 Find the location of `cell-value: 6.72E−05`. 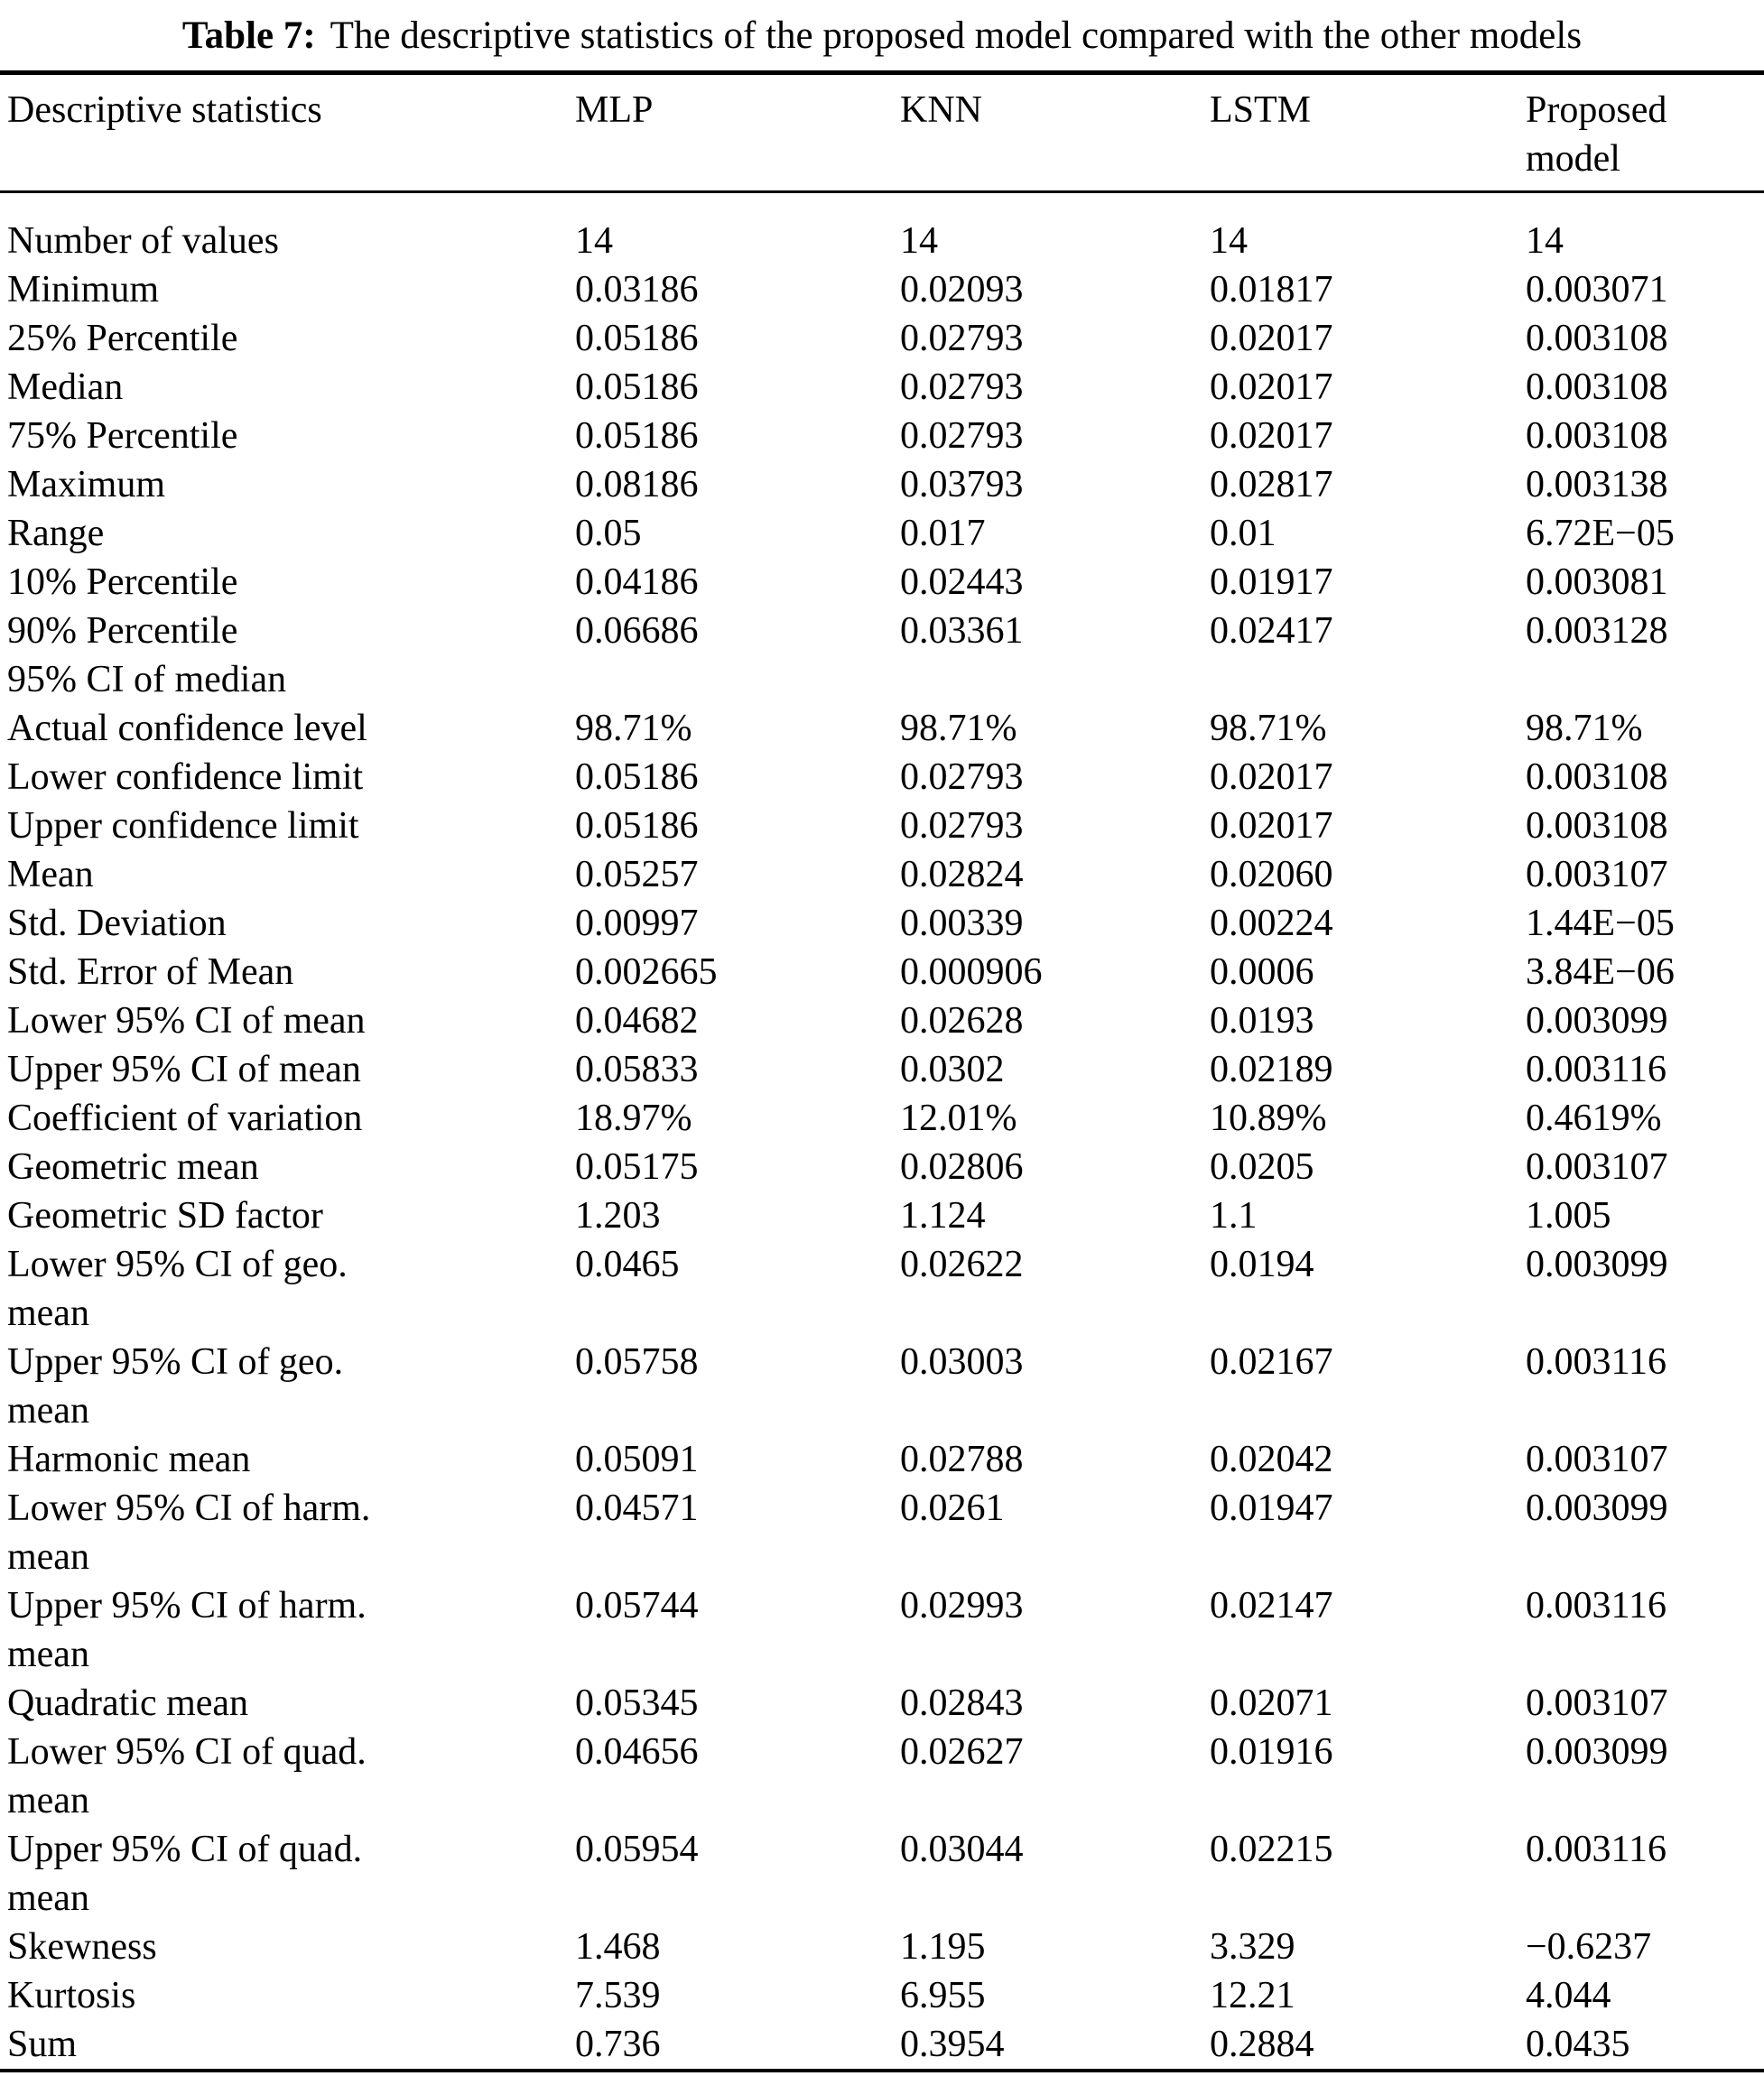

cell-value: 6.72E−05 is located at coordinates (1600, 534).